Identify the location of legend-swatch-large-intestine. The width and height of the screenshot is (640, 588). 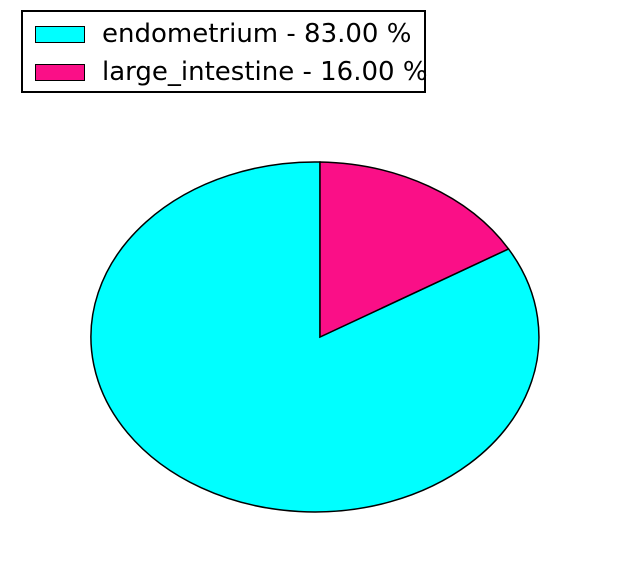
(60, 72).